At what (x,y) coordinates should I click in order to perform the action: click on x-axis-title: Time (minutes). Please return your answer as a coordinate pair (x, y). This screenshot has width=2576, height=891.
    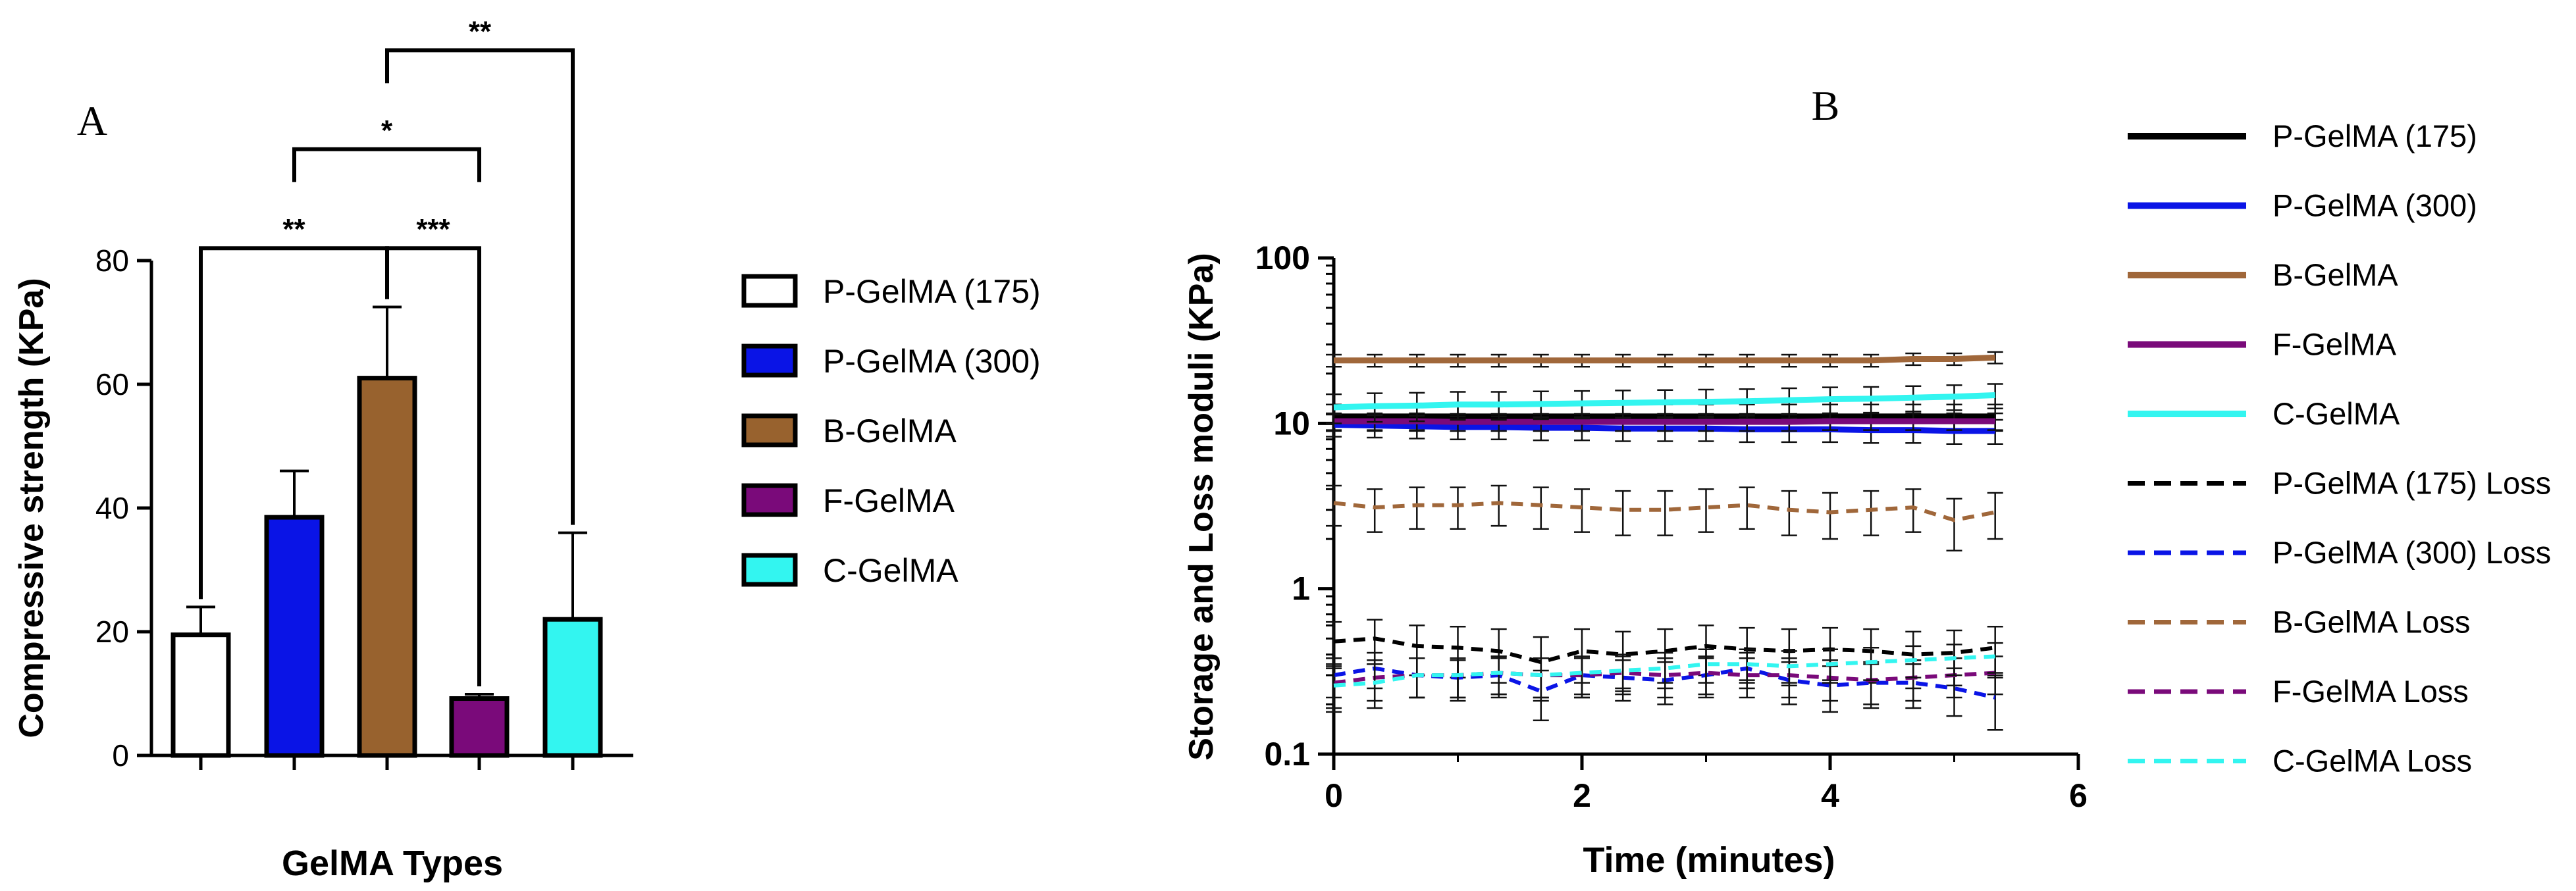
    Looking at the image, I should click on (1709, 860).